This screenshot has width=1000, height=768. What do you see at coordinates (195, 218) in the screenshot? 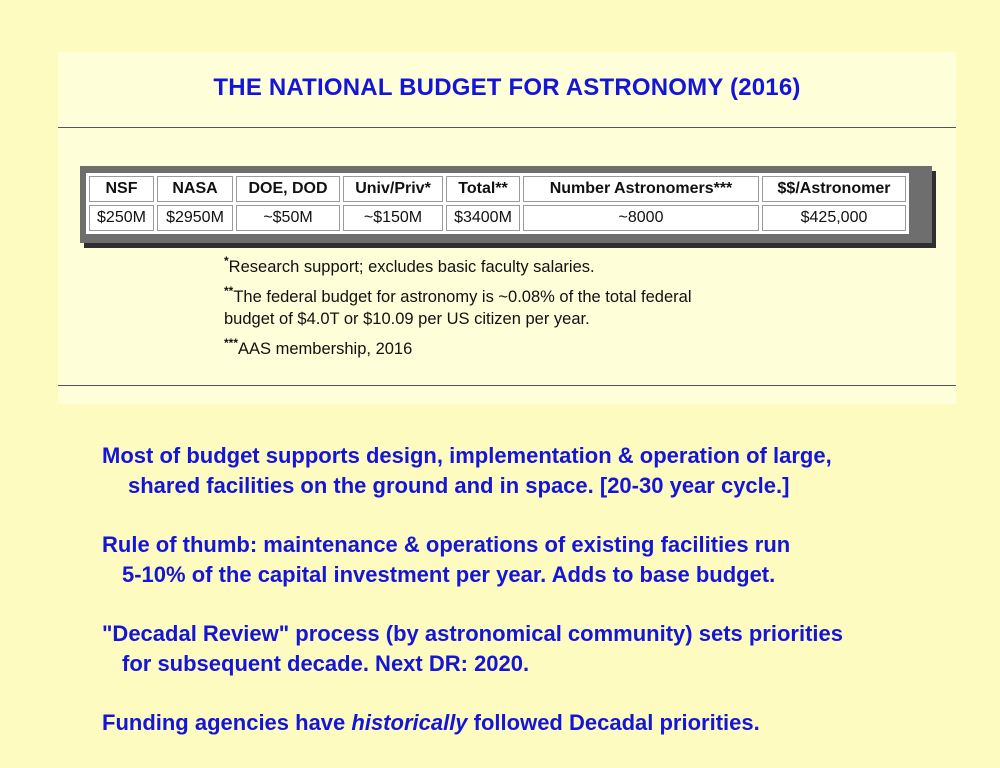
I see `cell-nasa: $2950M` at bounding box center [195, 218].